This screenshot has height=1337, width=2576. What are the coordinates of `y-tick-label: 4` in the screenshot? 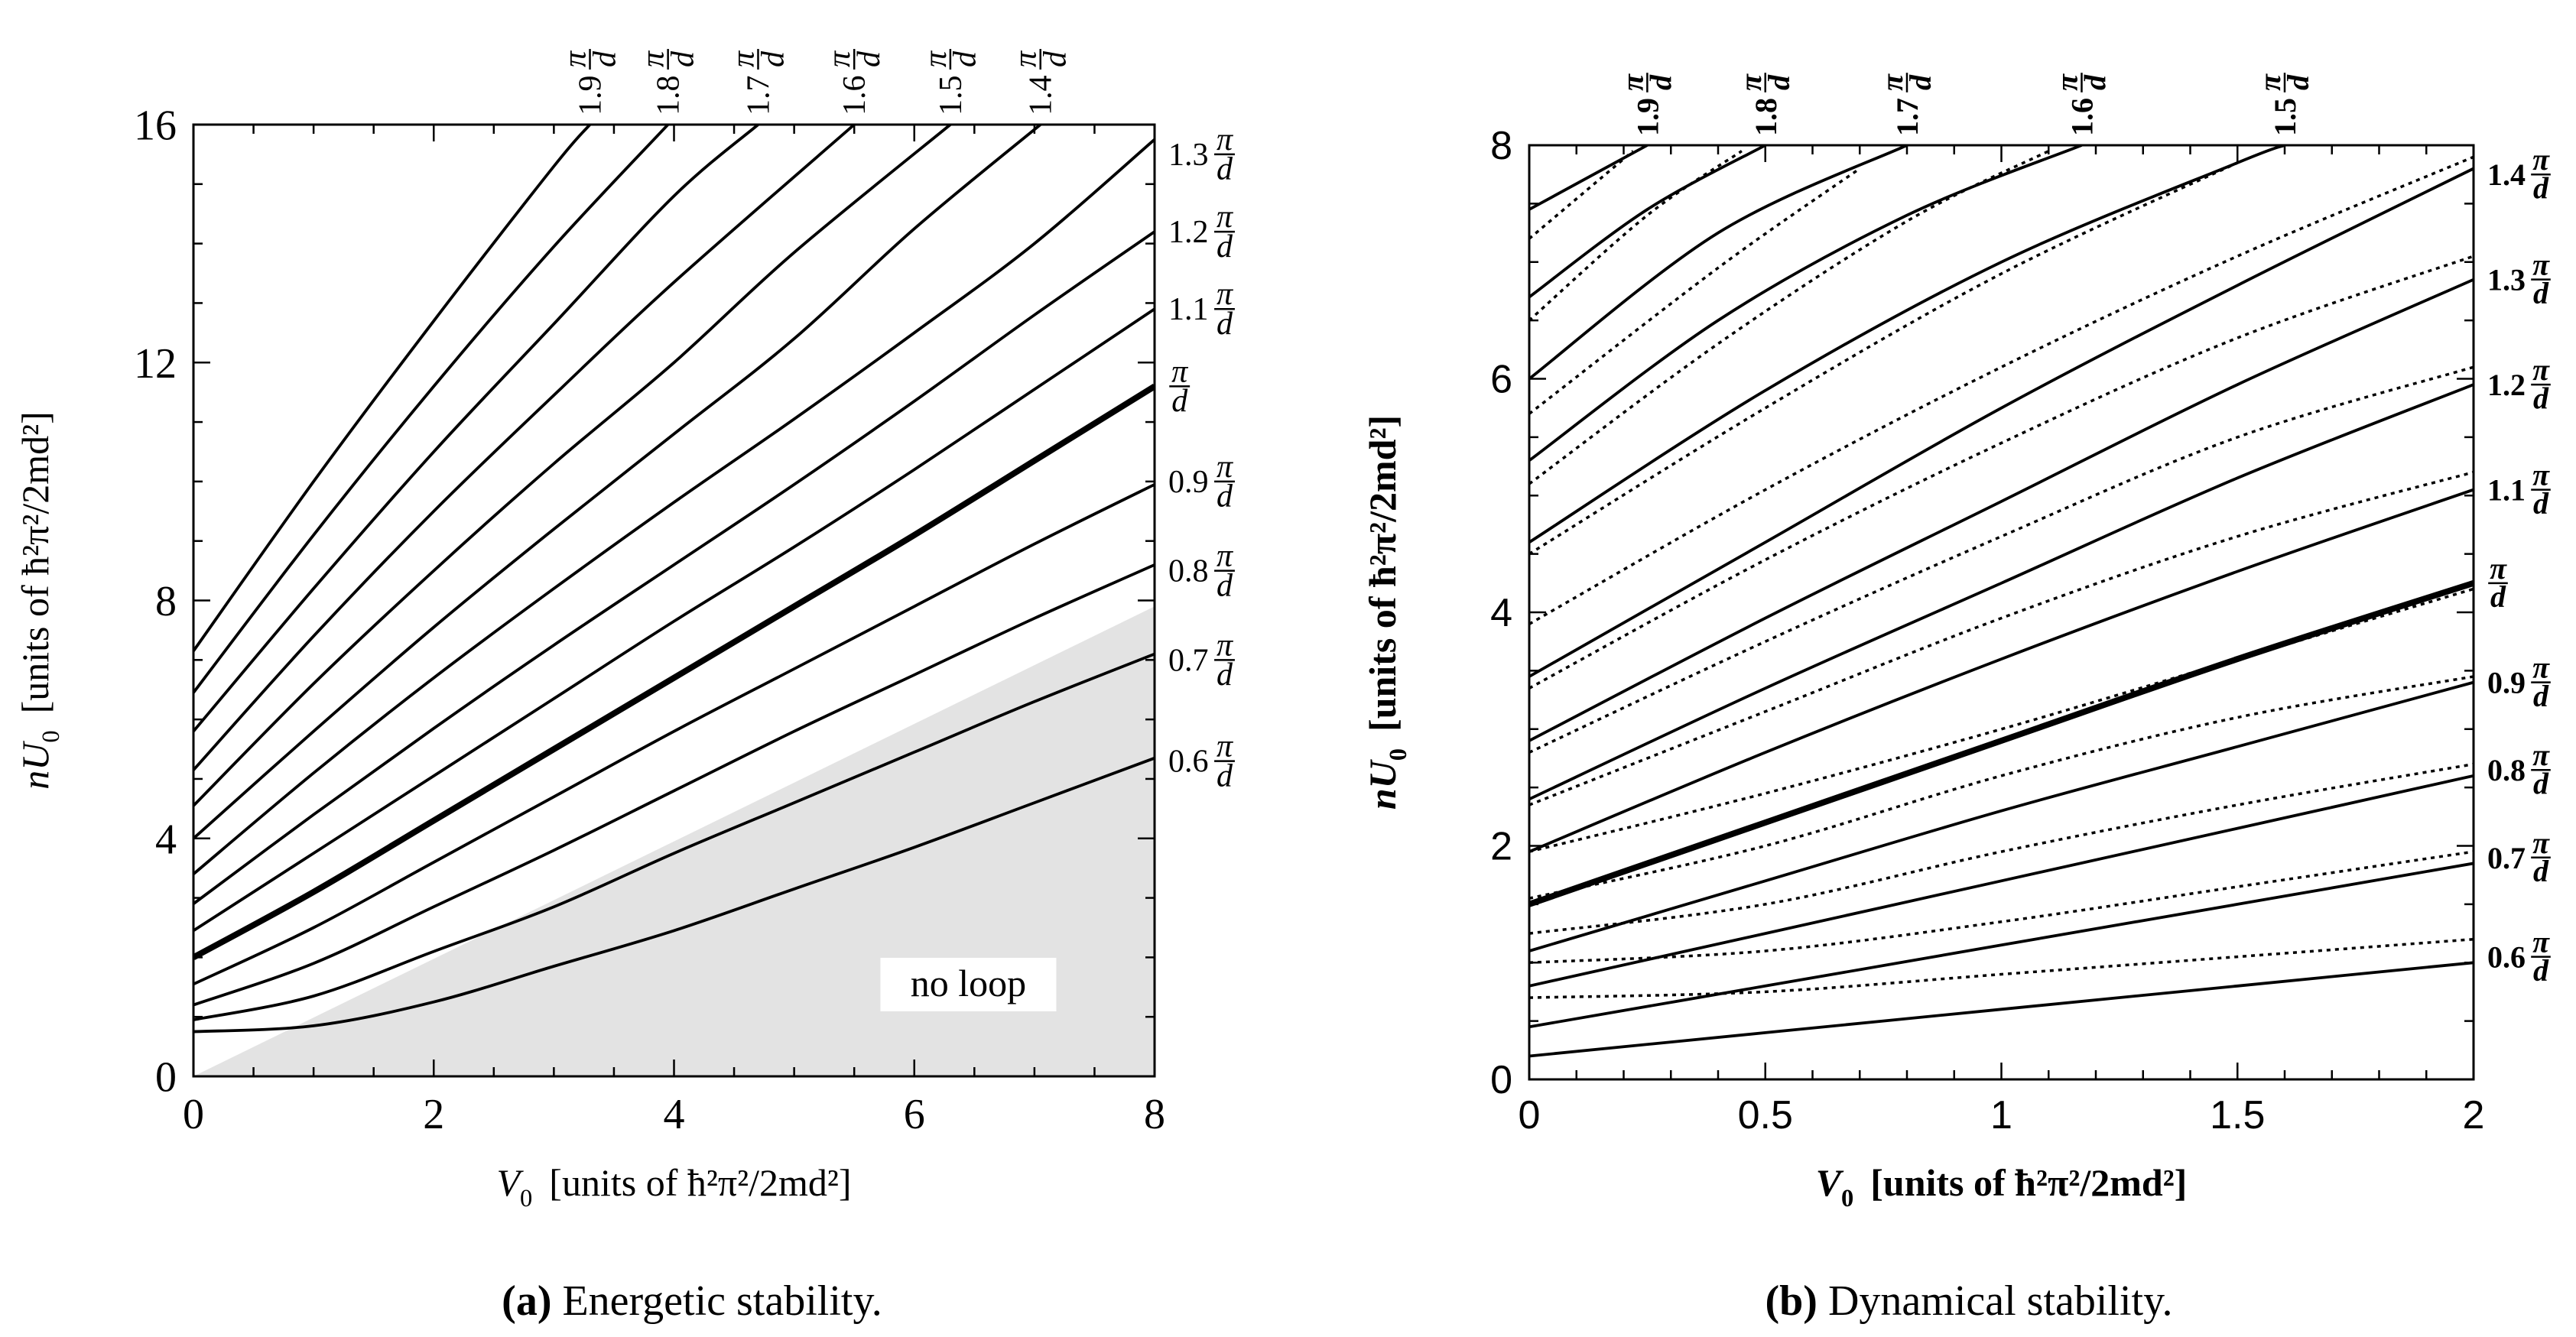 It's located at (166, 840).